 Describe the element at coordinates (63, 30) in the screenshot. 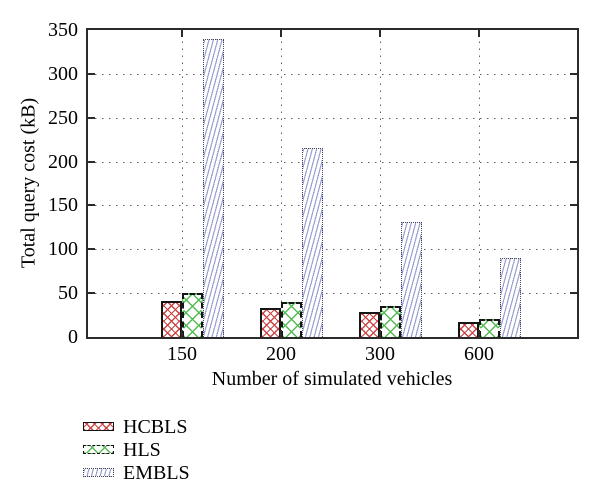

I see `y-tick-label-350: 350` at that location.